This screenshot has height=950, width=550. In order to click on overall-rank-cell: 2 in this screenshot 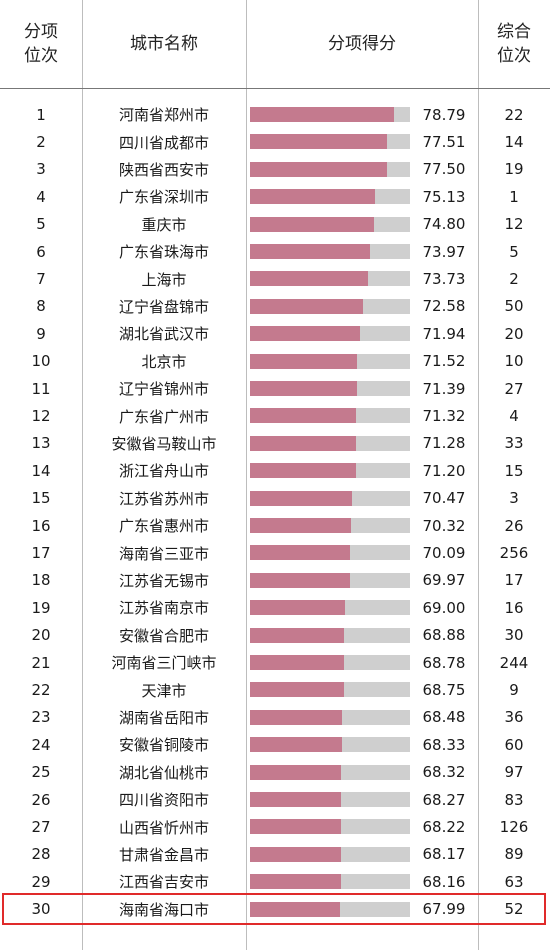, I will do `click(514, 279)`.